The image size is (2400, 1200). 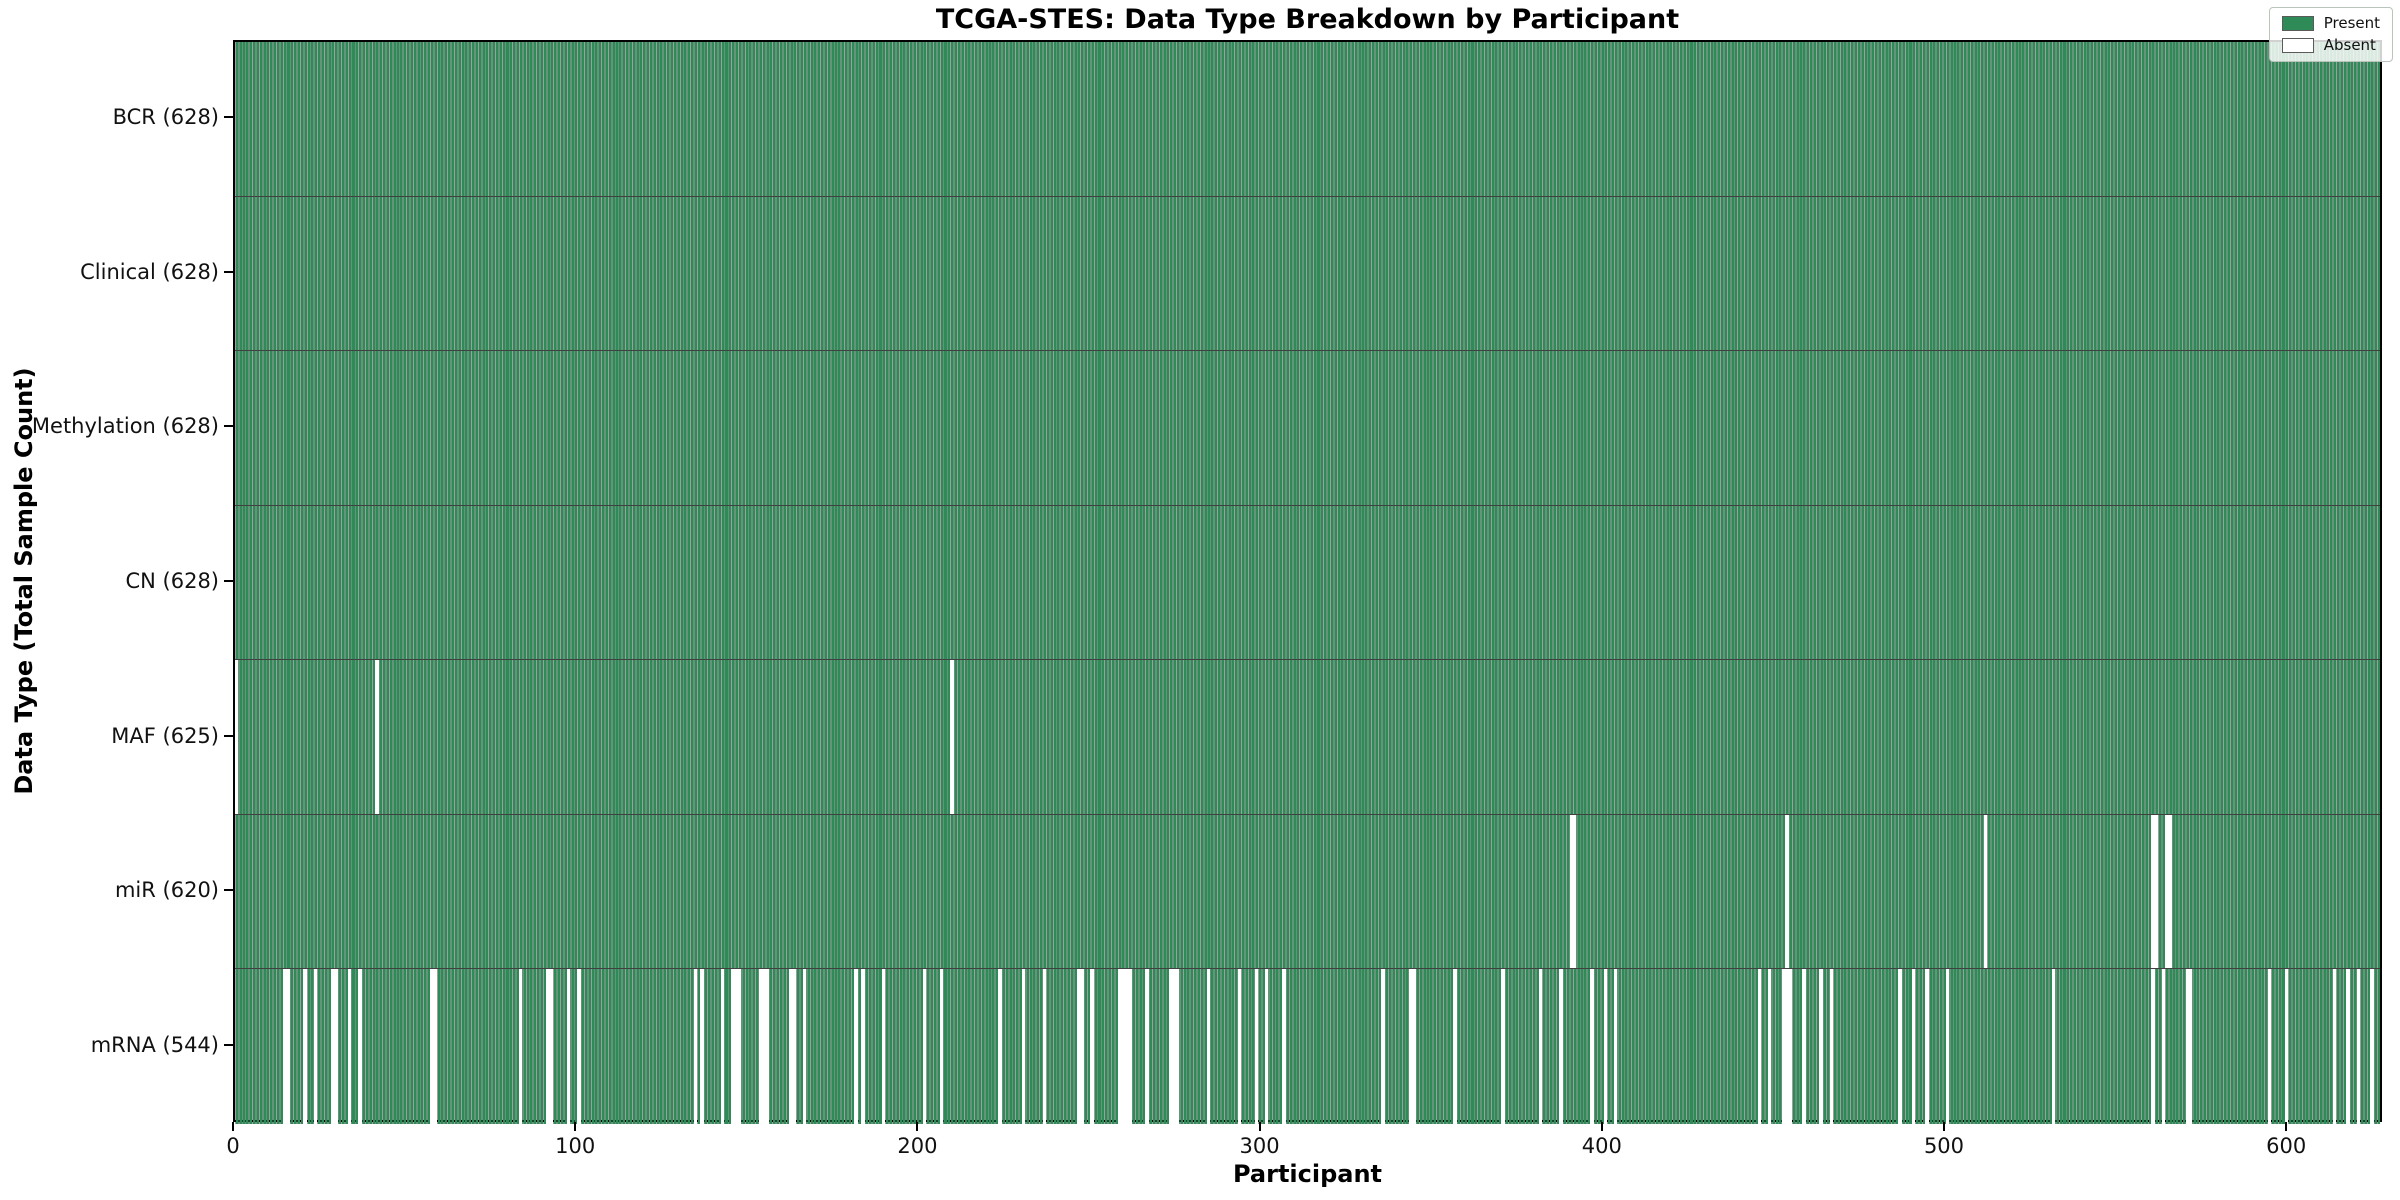 I want to click on y-axis-label: Data Type (Total Sample Count), so click(x=24, y=581).